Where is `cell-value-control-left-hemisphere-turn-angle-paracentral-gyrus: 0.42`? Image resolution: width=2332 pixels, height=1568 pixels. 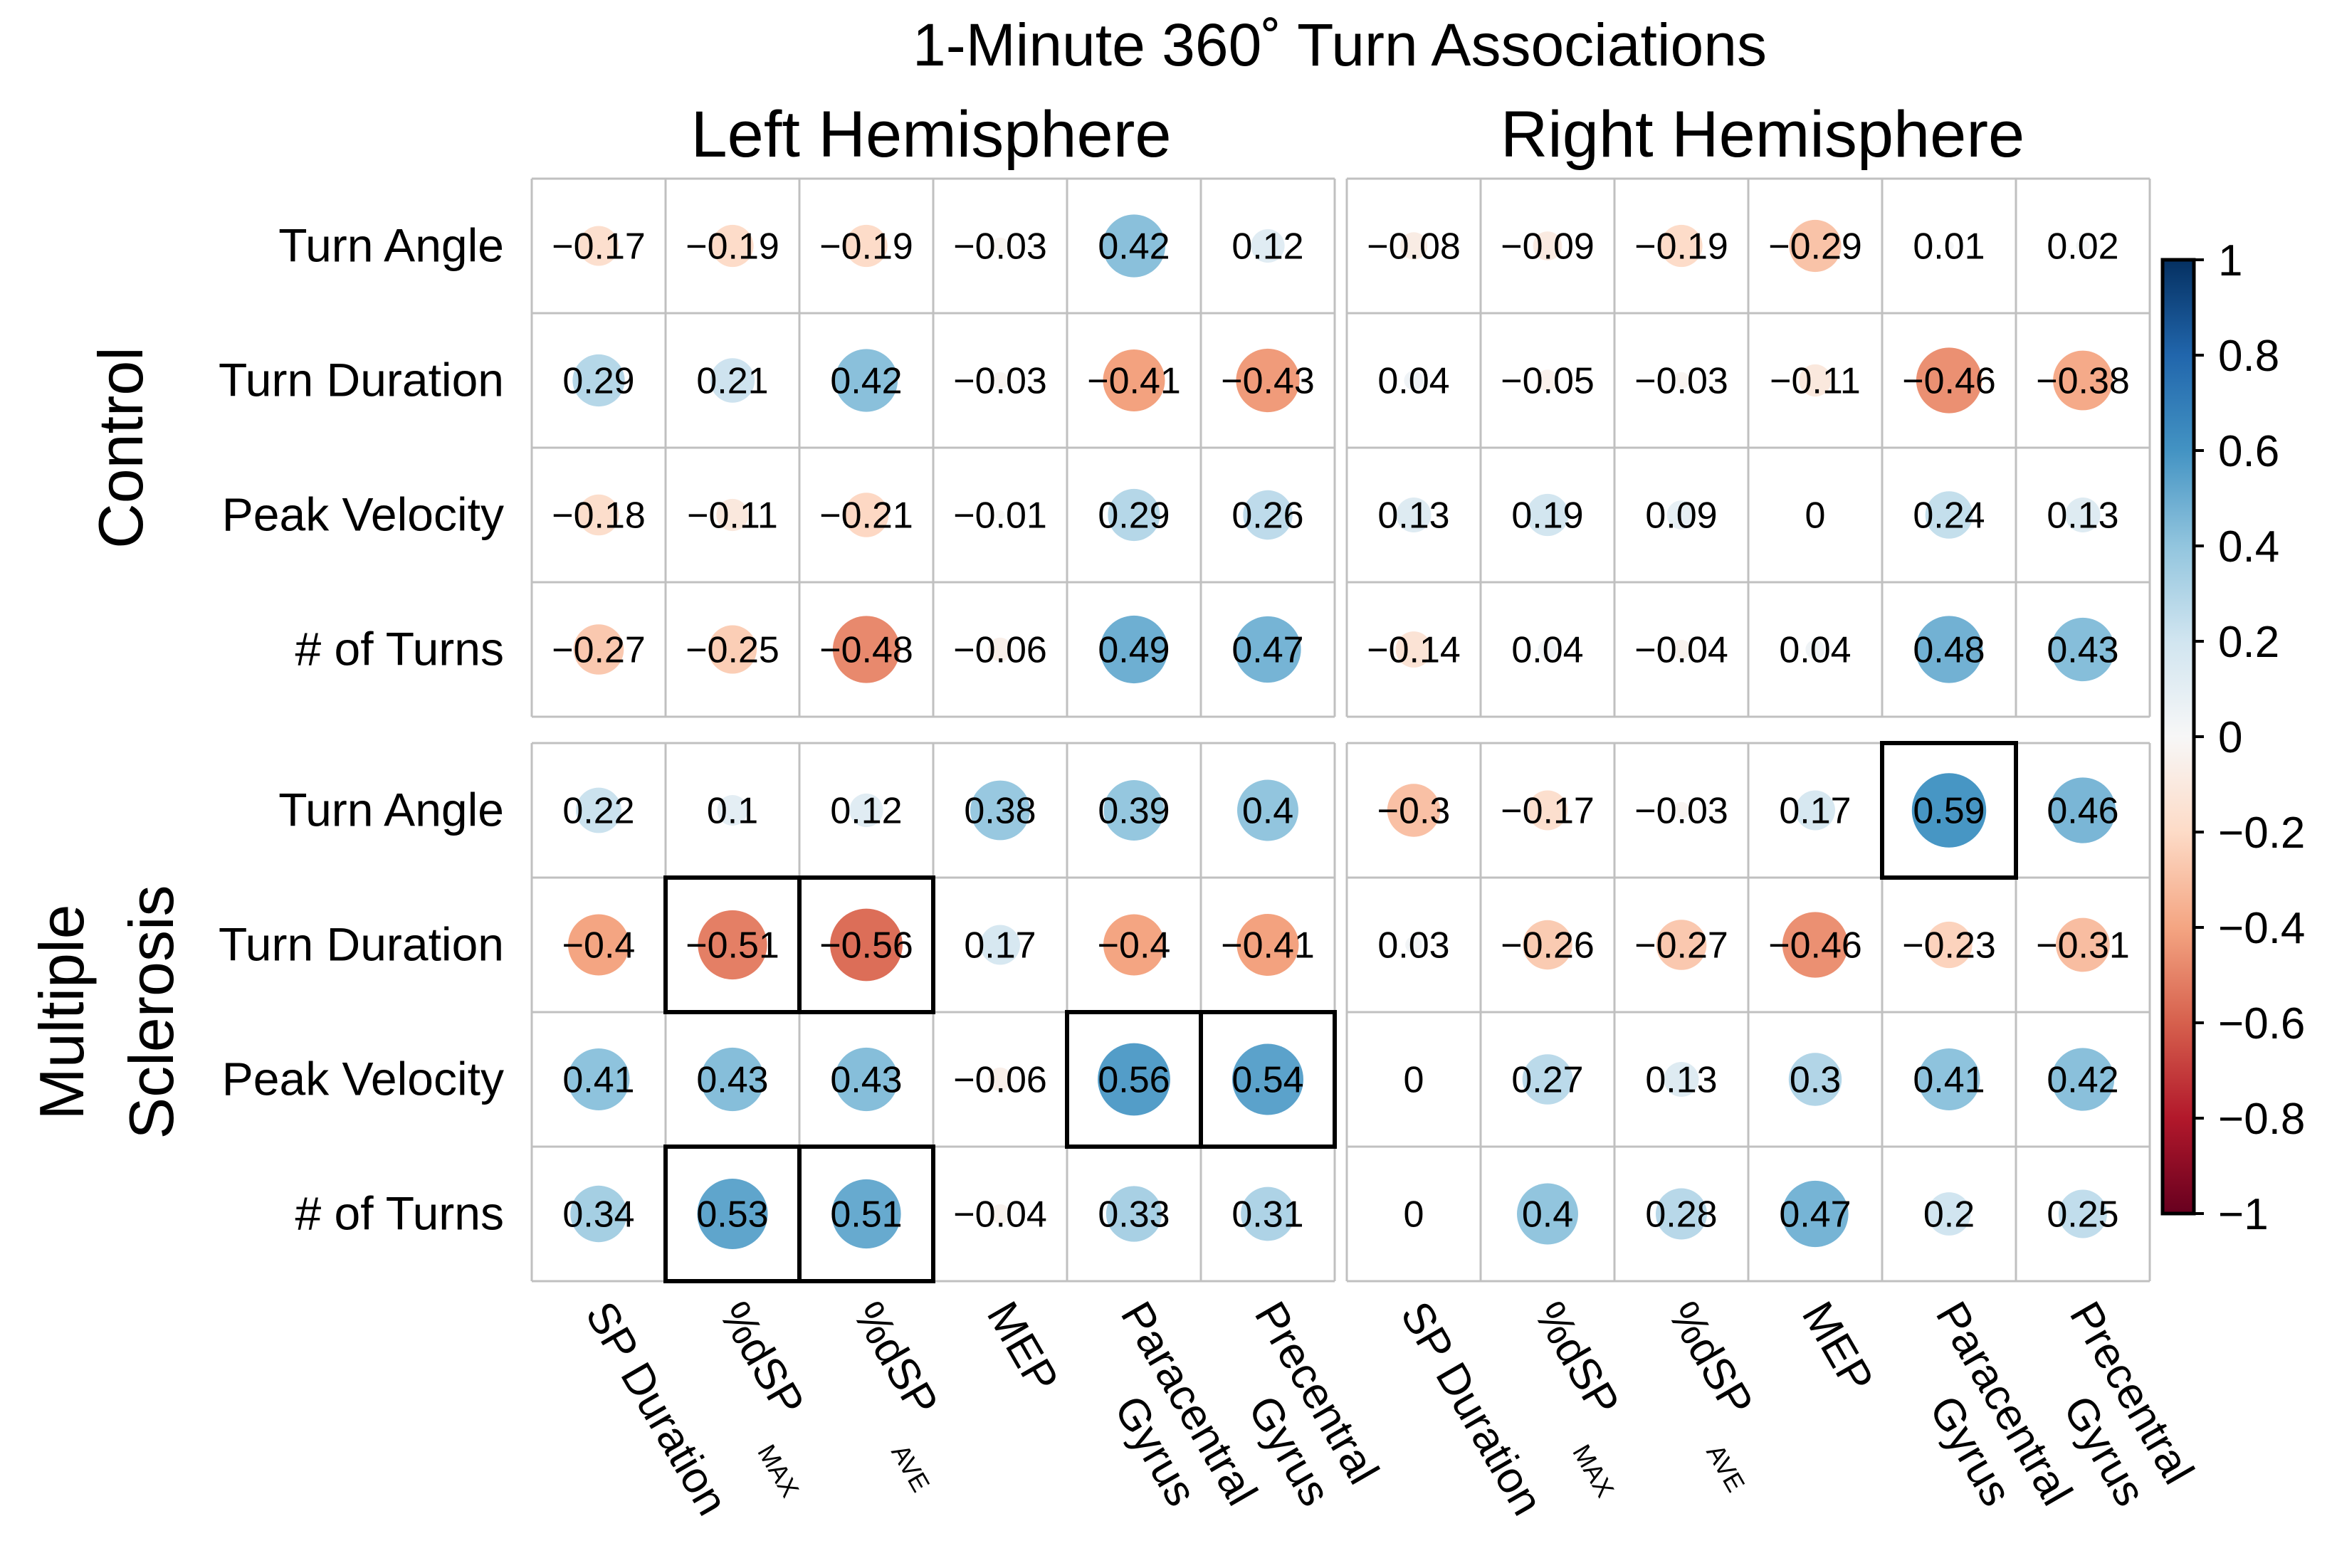
cell-value-control-left-hemisphere-turn-angle-paracentral-gyrus: 0.42 is located at coordinates (1134, 247).